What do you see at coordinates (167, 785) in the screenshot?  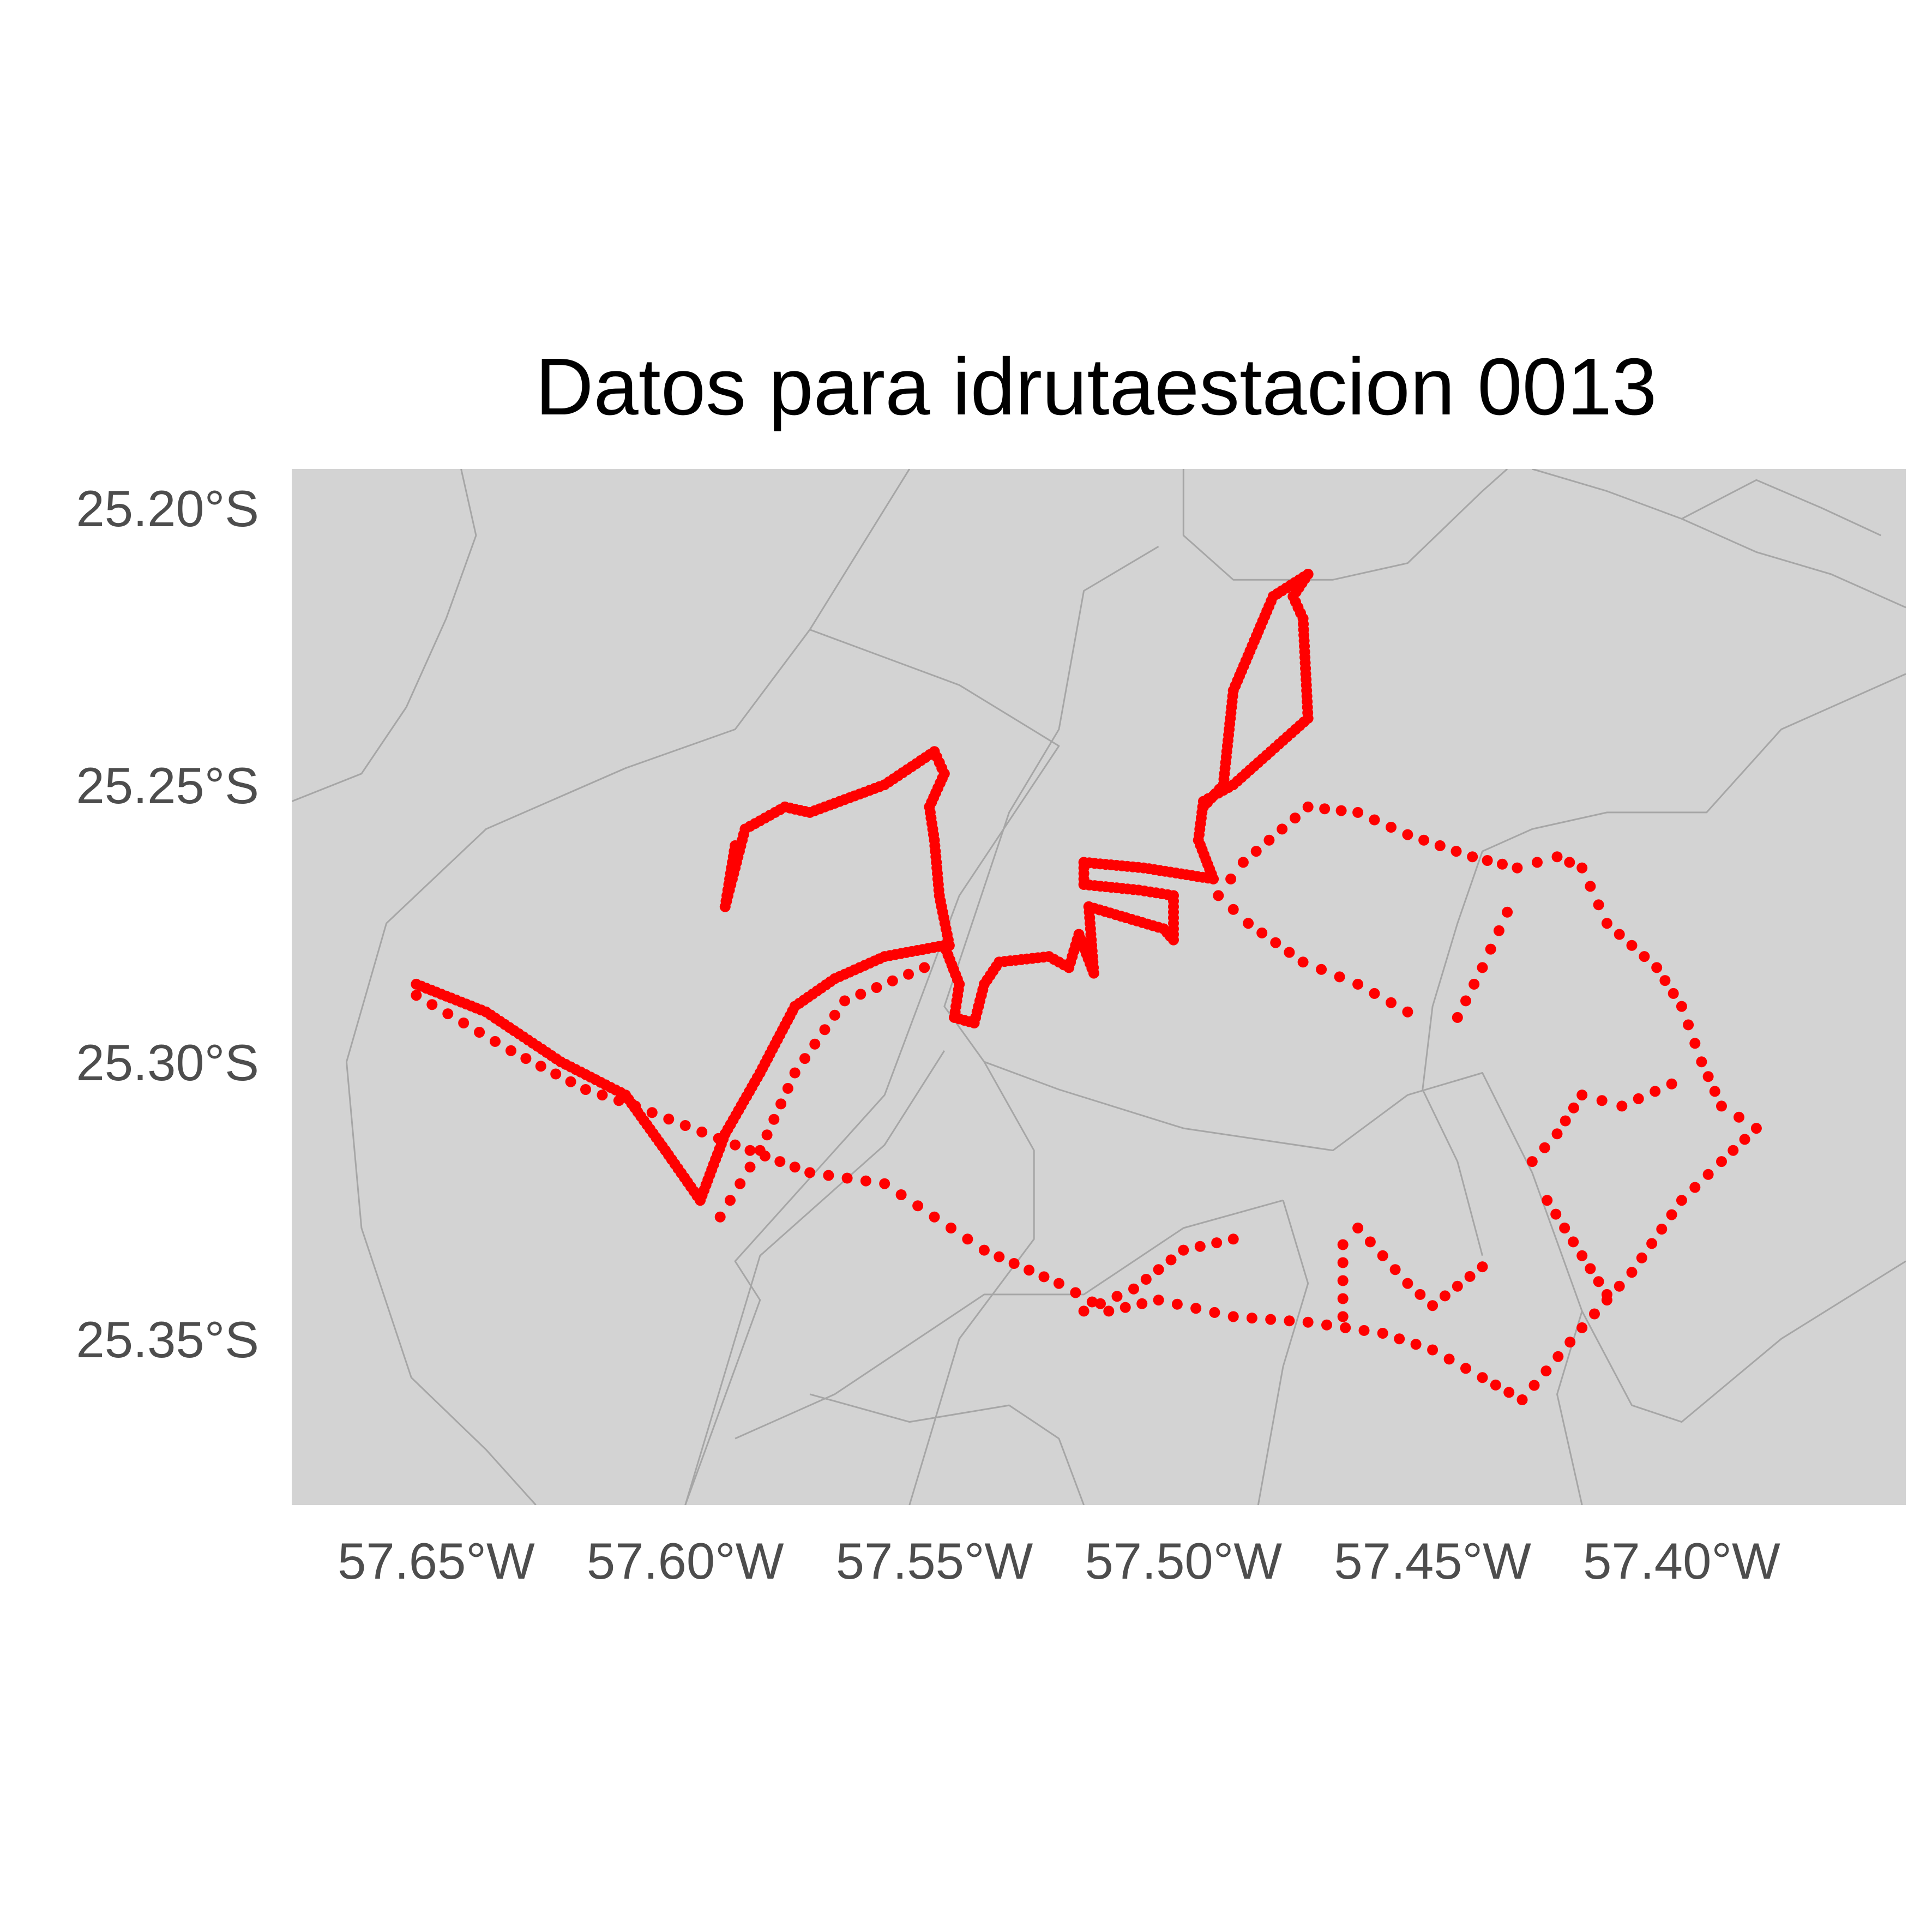 I see `y-tick-label: 25.25°S` at bounding box center [167, 785].